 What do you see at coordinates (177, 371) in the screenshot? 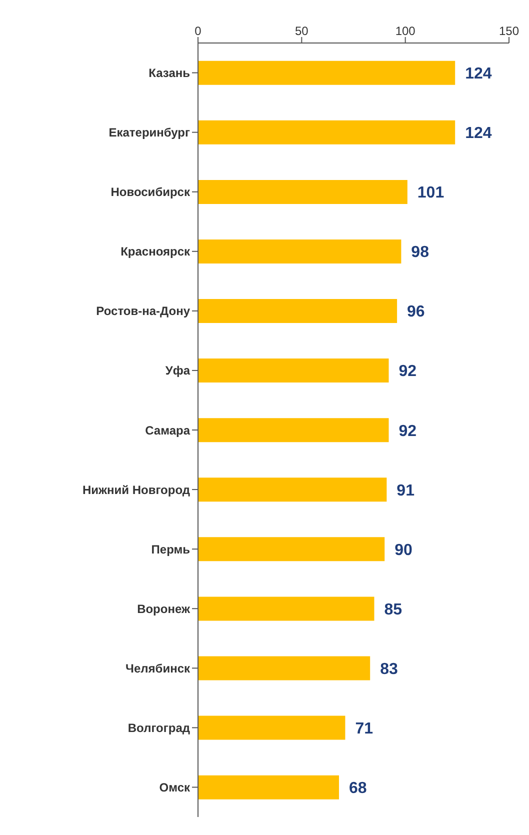
I see `y-tick-label: Уфа` at bounding box center [177, 371].